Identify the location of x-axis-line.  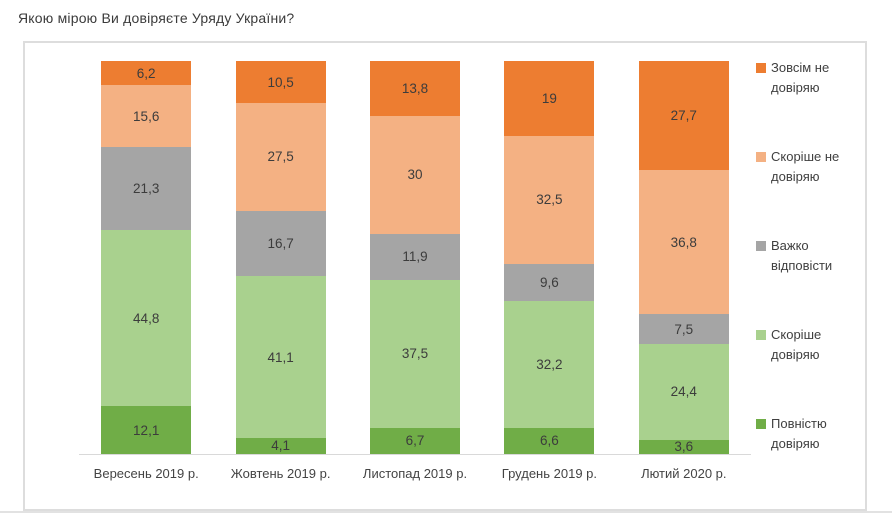
(415, 454).